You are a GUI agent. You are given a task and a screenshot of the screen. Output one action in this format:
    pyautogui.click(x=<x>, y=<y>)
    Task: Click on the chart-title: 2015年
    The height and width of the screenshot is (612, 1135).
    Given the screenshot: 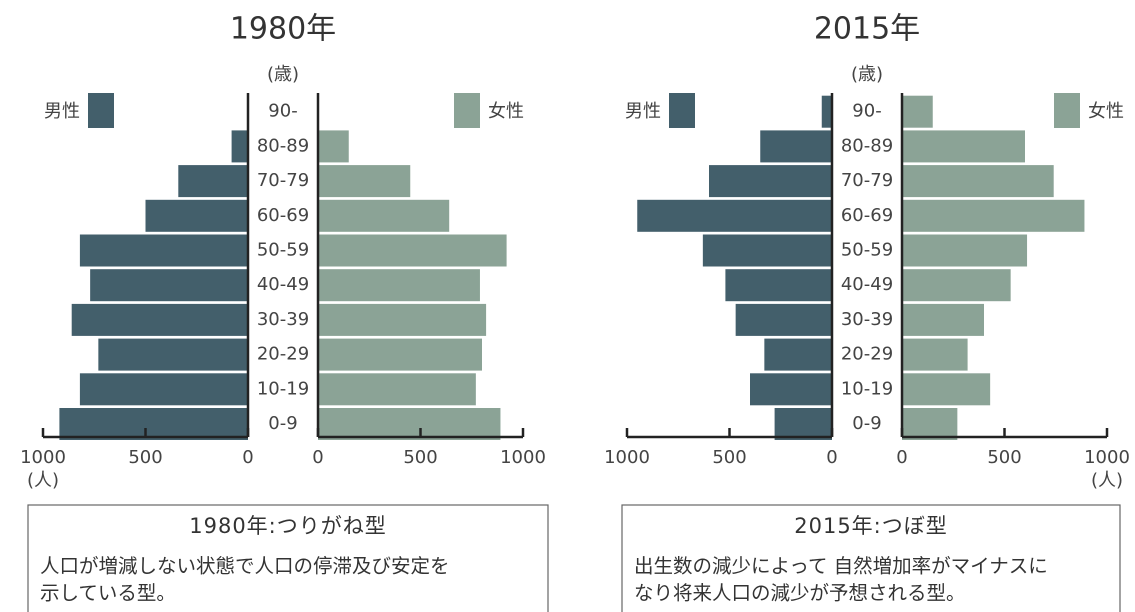 What is the action you would take?
    pyautogui.click(x=867, y=29)
    